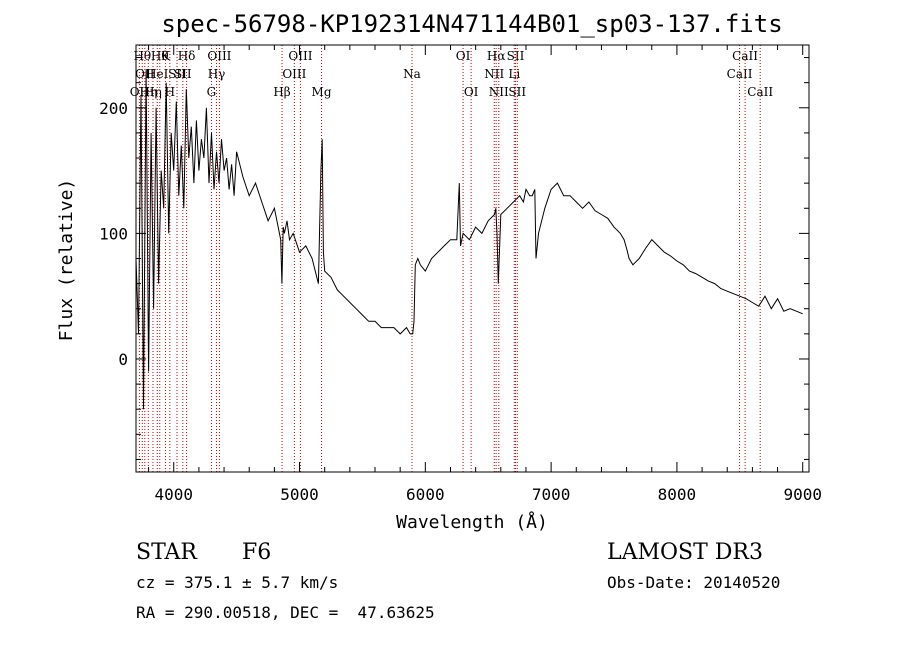 The height and width of the screenshot is (649, 900). I want to click on line-label: Hδ, so click(187, 56).